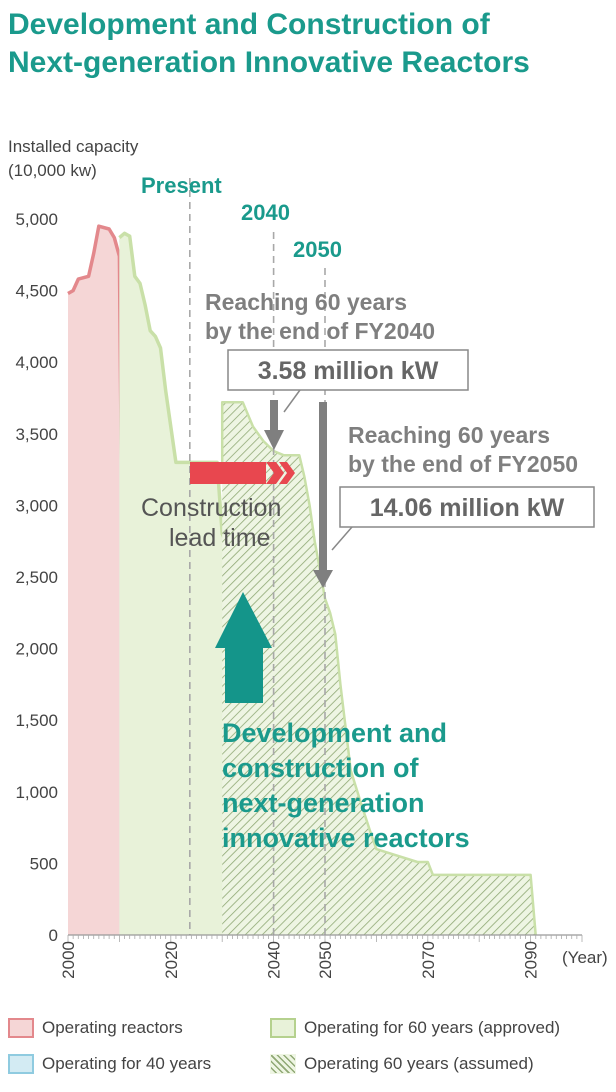 Image resolution: width=616 pixels, height=1092 pixels. I want to click on legend-item-60-approved: Operating for 60 years (approved), so click(415, 1028).